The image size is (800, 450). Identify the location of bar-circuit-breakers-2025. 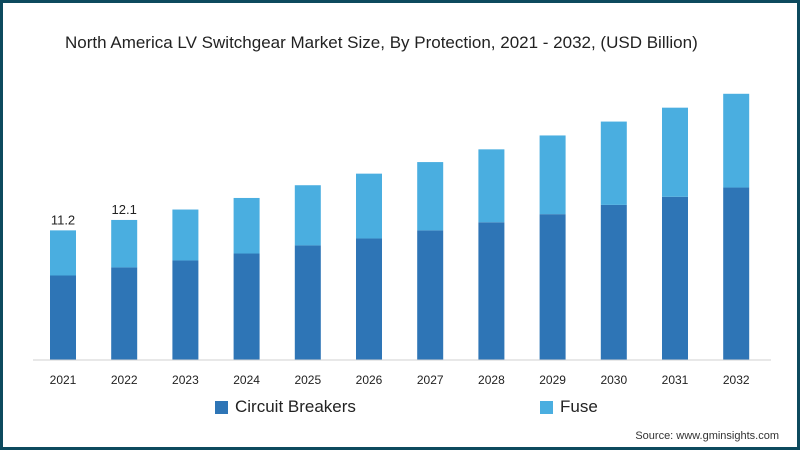
(307, 302).